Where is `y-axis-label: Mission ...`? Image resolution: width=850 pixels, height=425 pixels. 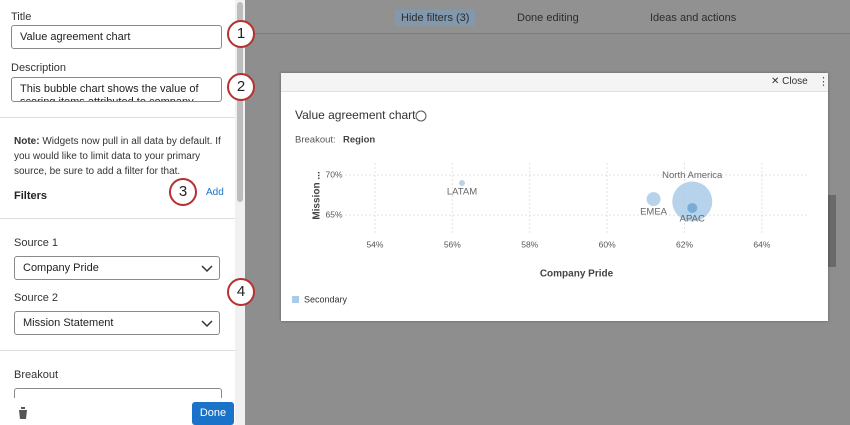 y-axis-label: Mission ... is located at coordinates (317, 195).